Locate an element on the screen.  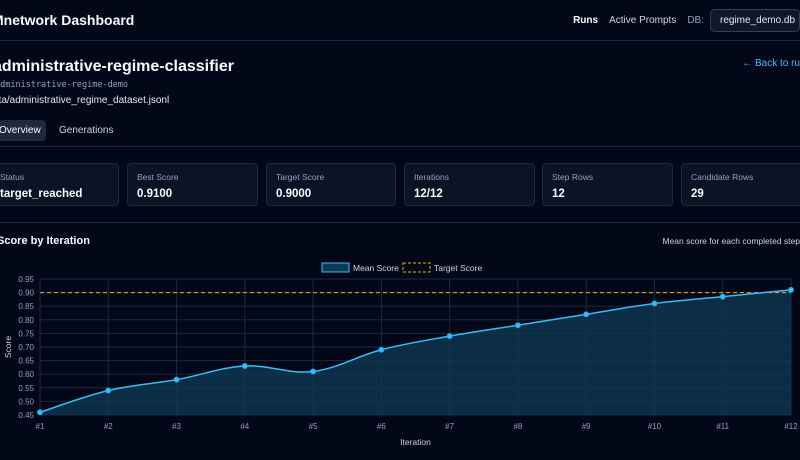
x-tick-label: #10 is located at coordinates (655, 426).